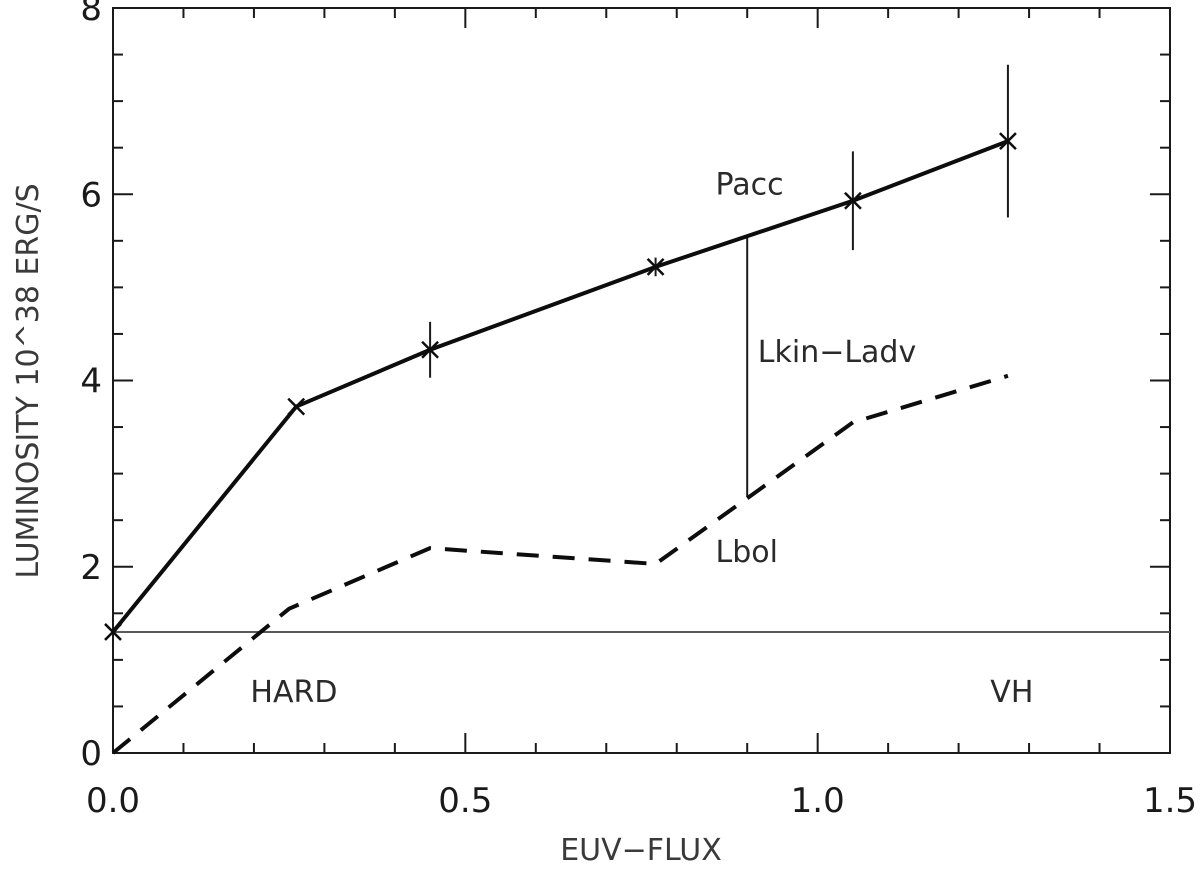 The width and height of the screenshot is (1200, 869). I want to click on y-tick-label: 6, so click(91, 195).